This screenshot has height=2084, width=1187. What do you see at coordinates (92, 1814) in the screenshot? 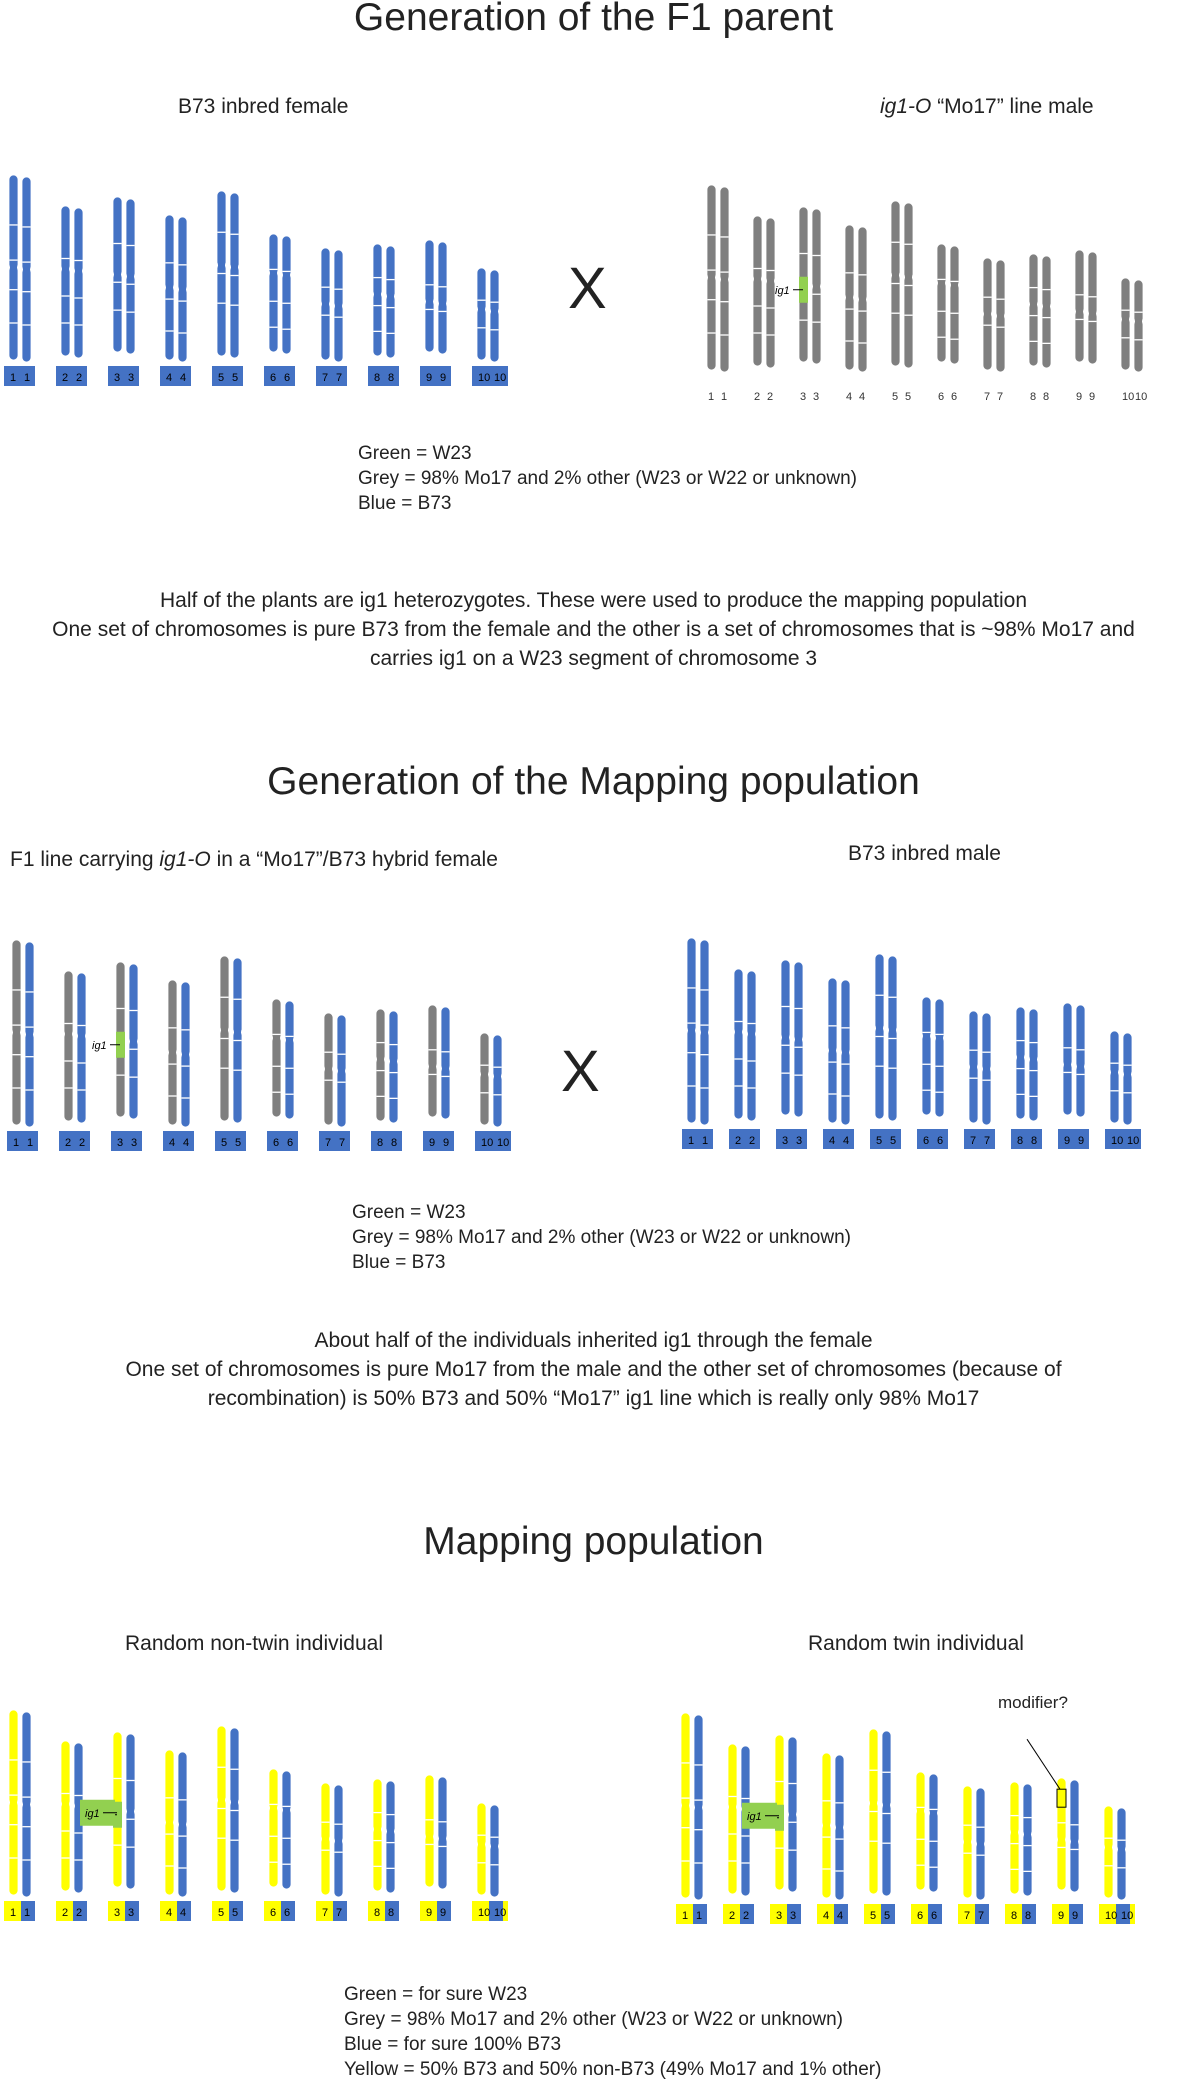
I see `ig1-label-block: ig1` at bounding box center [92, 1814].